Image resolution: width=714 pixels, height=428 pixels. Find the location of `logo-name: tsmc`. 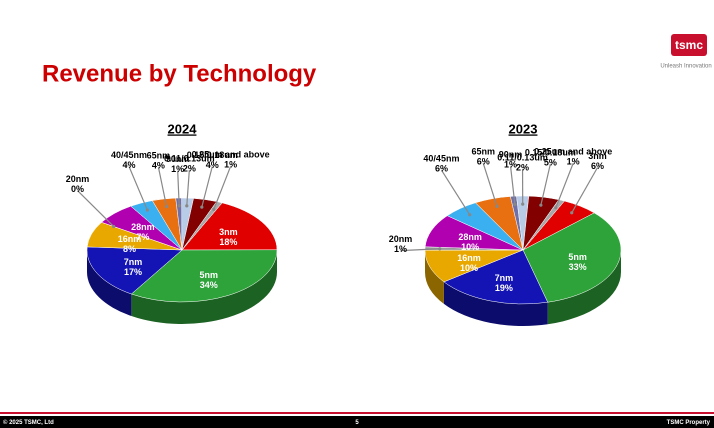

logo-name: tsmc is located at coordinates (689, 45).